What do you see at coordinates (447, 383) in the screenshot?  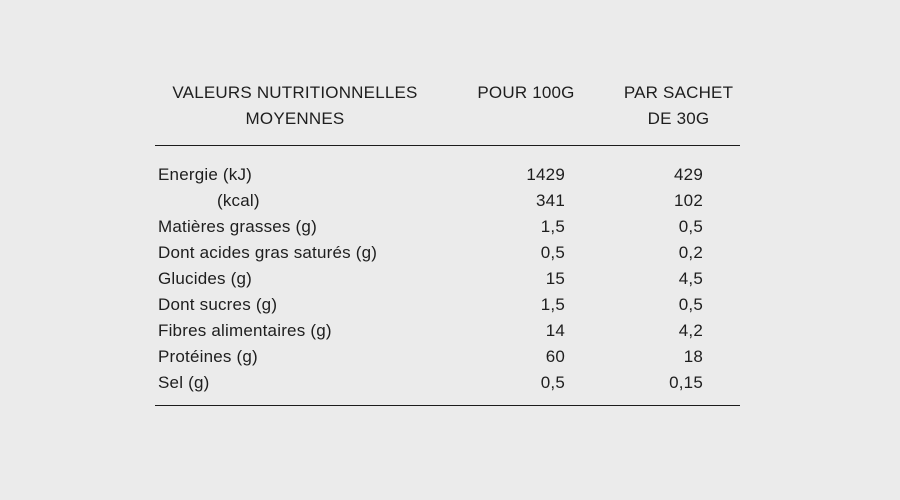 I see `table-row-sel: Sel (g) 0,5 0,15` at bounding box center [447, 383].